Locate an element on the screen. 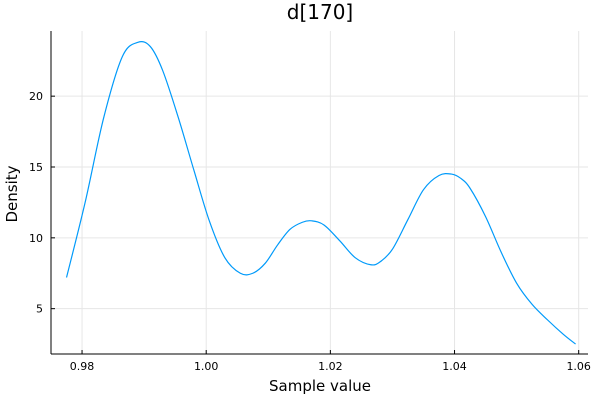 The width and height of the screenshot is (600, 400). x-axis-label: Sample value is located at coordinates (320, 386).